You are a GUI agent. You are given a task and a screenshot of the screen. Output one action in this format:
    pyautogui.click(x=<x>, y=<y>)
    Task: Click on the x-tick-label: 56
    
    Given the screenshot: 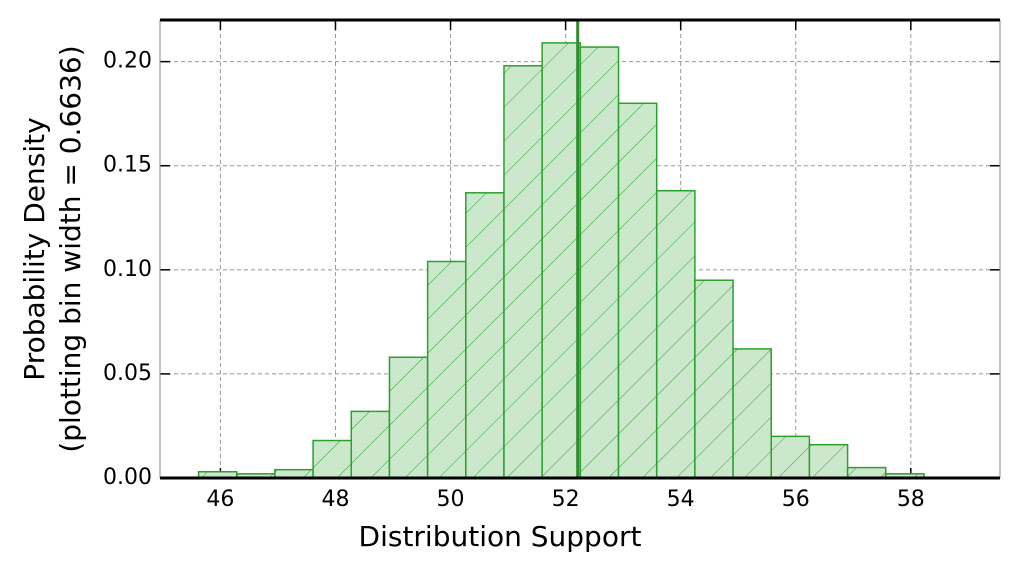 What is the action you would take?
    pyautogui.click(x=796, y=499)
    